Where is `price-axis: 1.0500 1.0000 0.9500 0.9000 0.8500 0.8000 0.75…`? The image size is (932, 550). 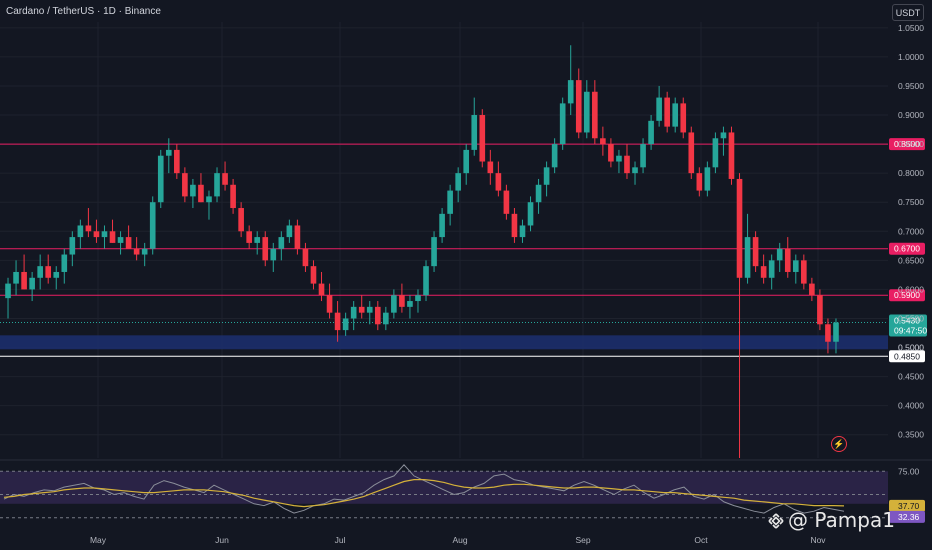
price-axis: 1.0500 1.0000 0.9500 0.9000 0.8500 0.8000 0.75… is located at coordinates (911, 231).